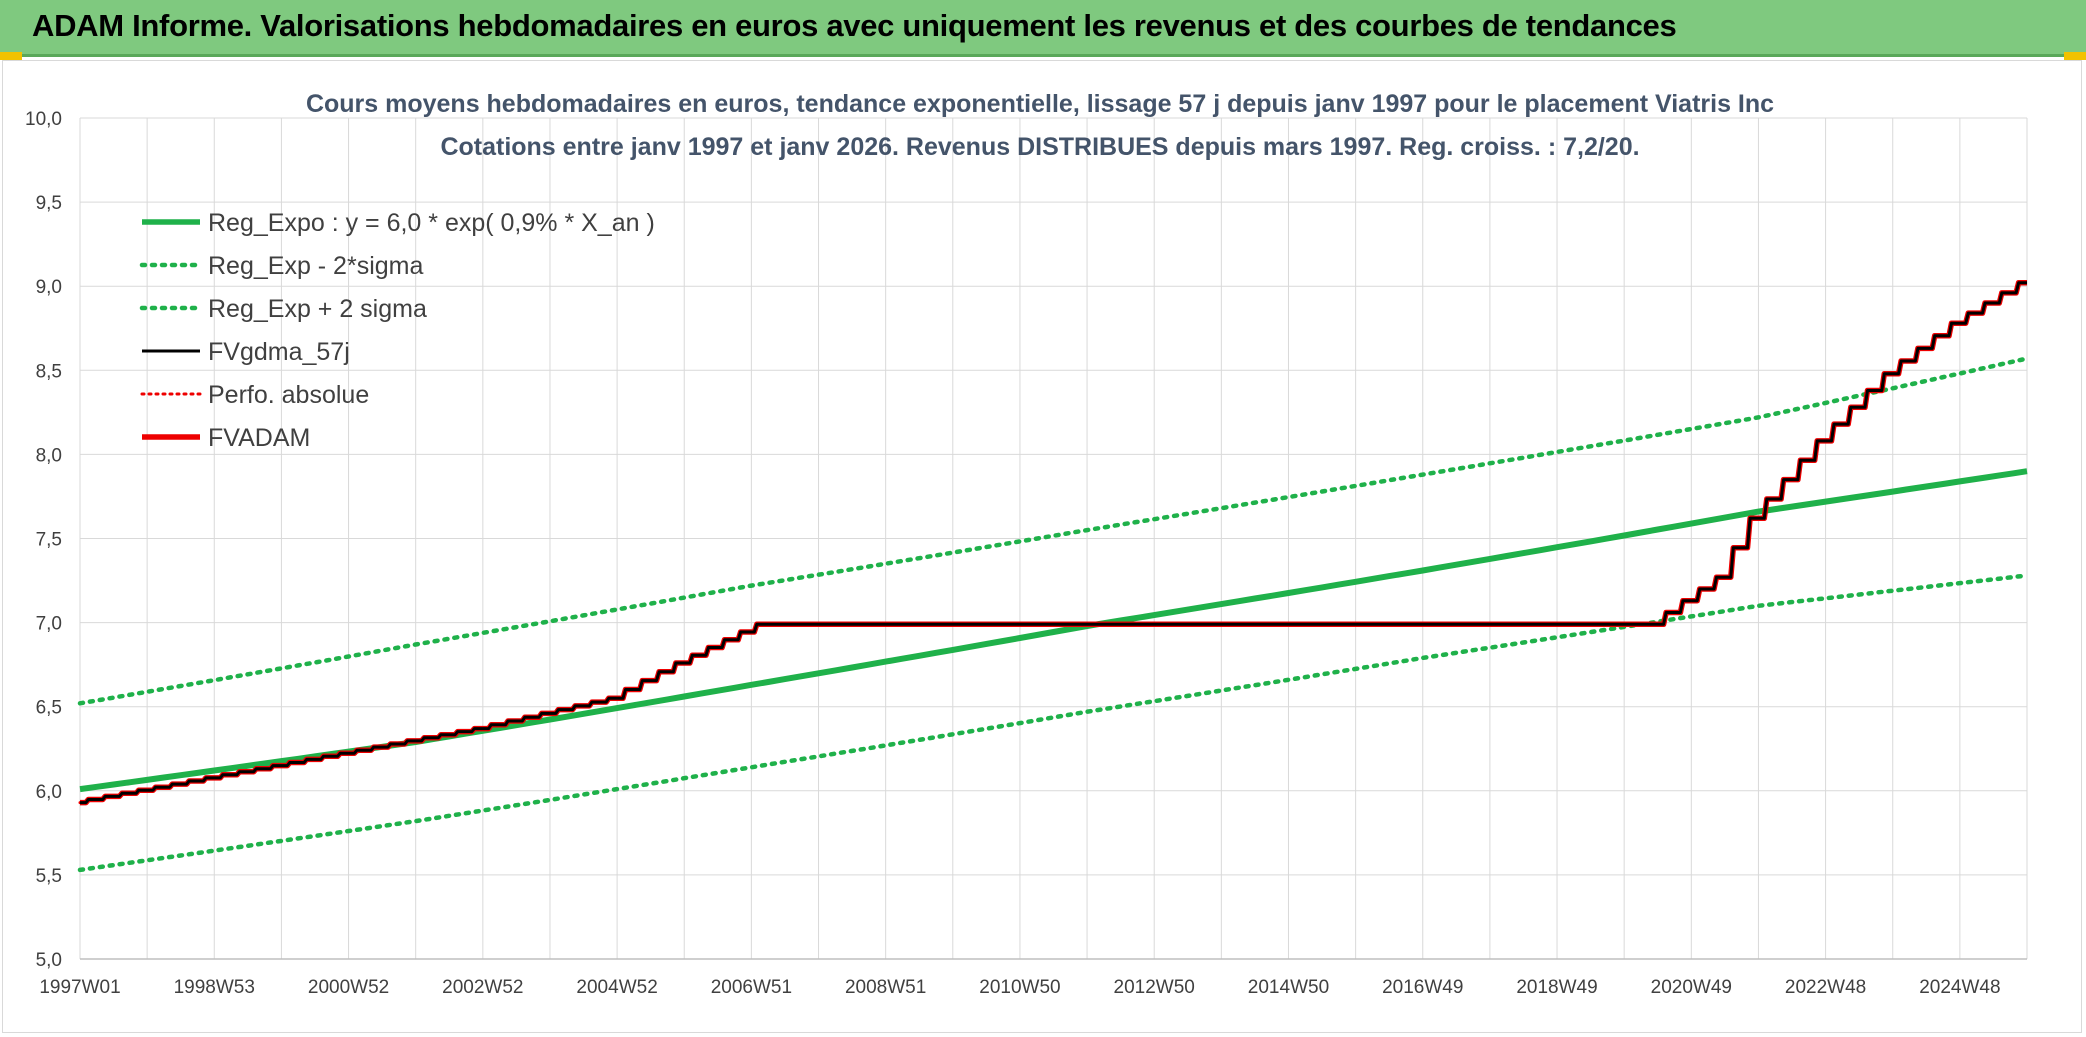  What do you see at coordinates (49, 455) in the screenshot?
I see `y-tick-label: 8,0` at bounding box center [49, 455].